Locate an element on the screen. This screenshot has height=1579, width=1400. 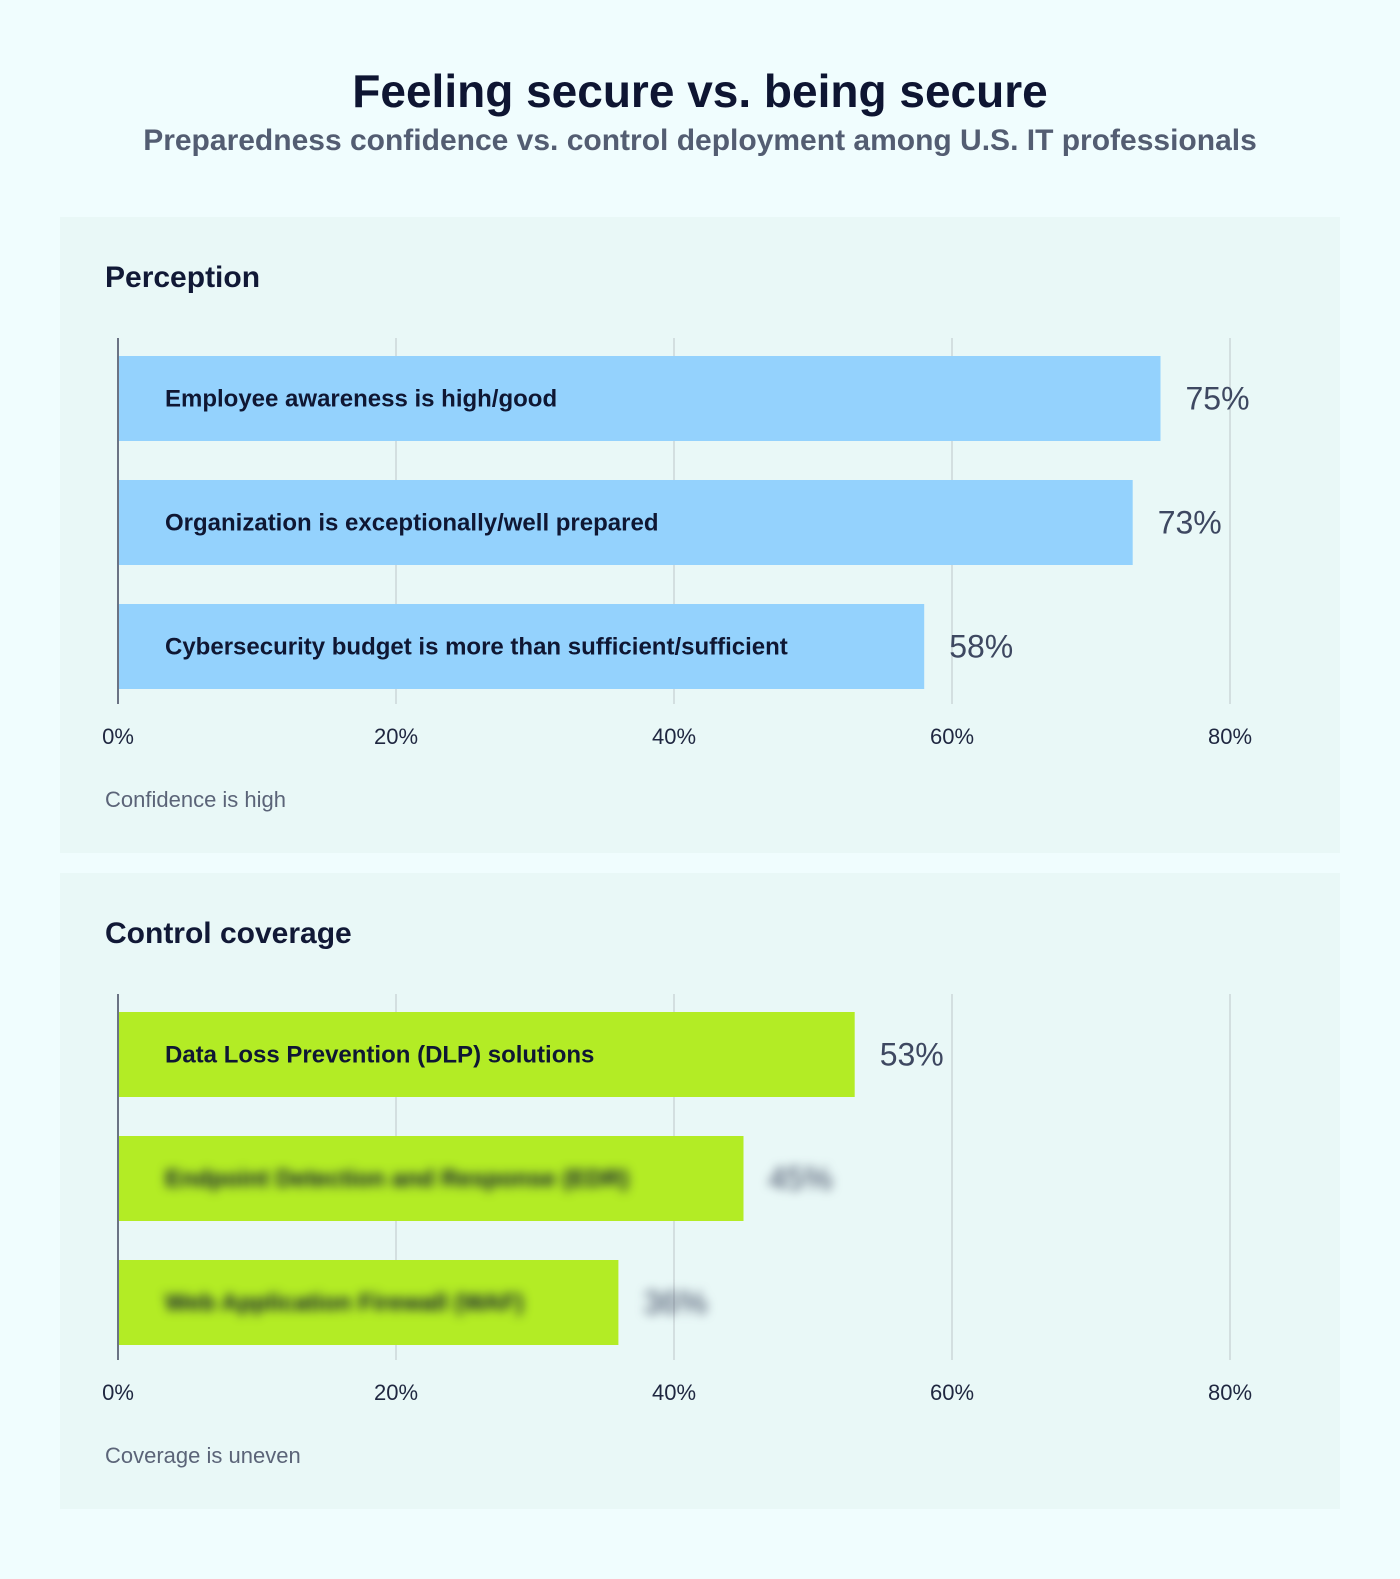
value-label: 53% is located at coordinates (912, 1055).